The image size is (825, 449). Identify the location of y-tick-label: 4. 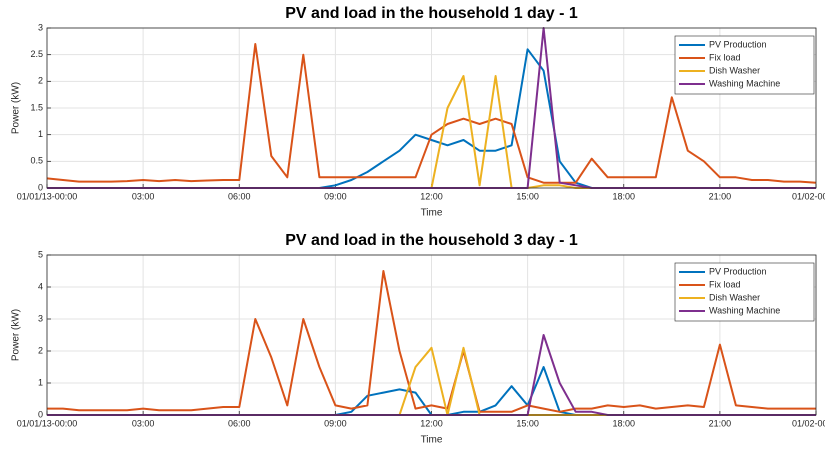
(40, 286).